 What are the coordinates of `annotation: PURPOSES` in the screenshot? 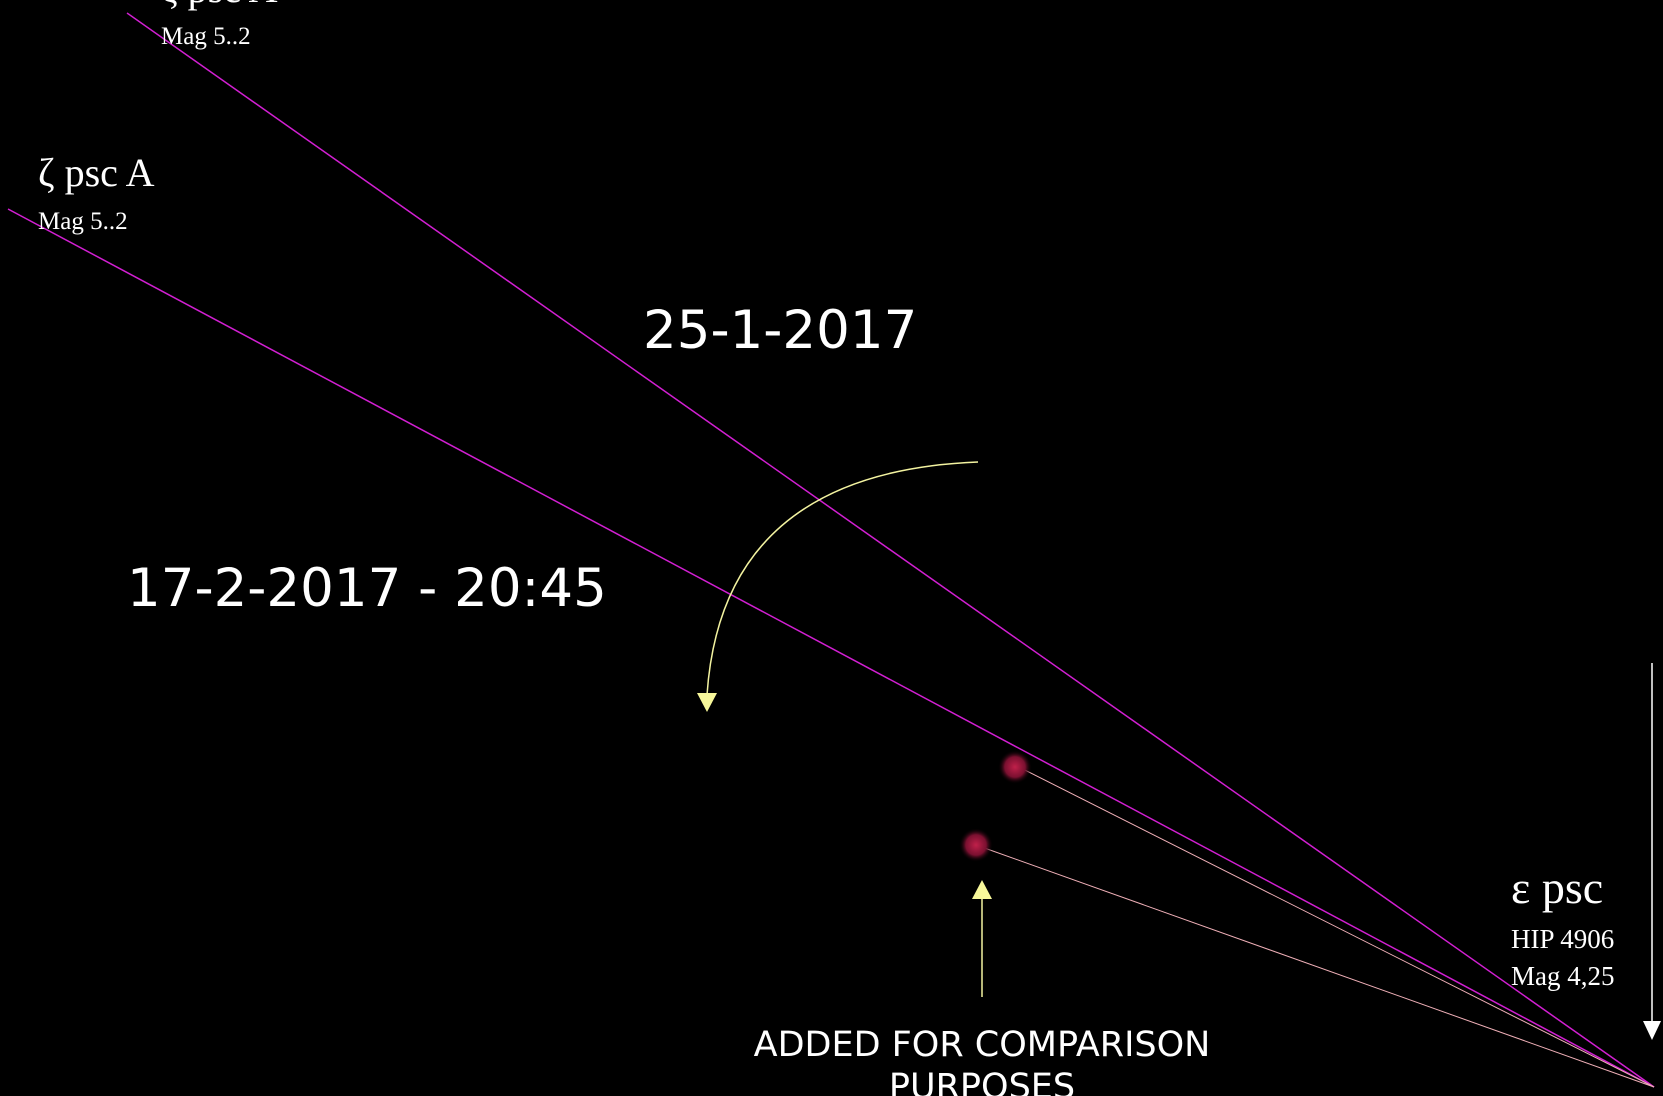 It's located at (982, 1081).